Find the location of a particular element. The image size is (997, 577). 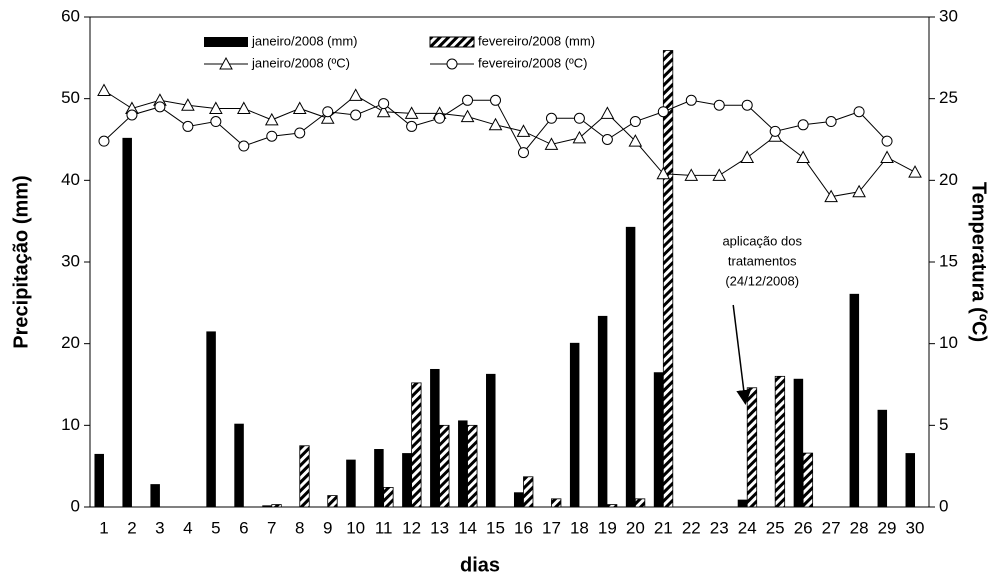

x-tick-label: 19 is located at coordinates (607, 527).